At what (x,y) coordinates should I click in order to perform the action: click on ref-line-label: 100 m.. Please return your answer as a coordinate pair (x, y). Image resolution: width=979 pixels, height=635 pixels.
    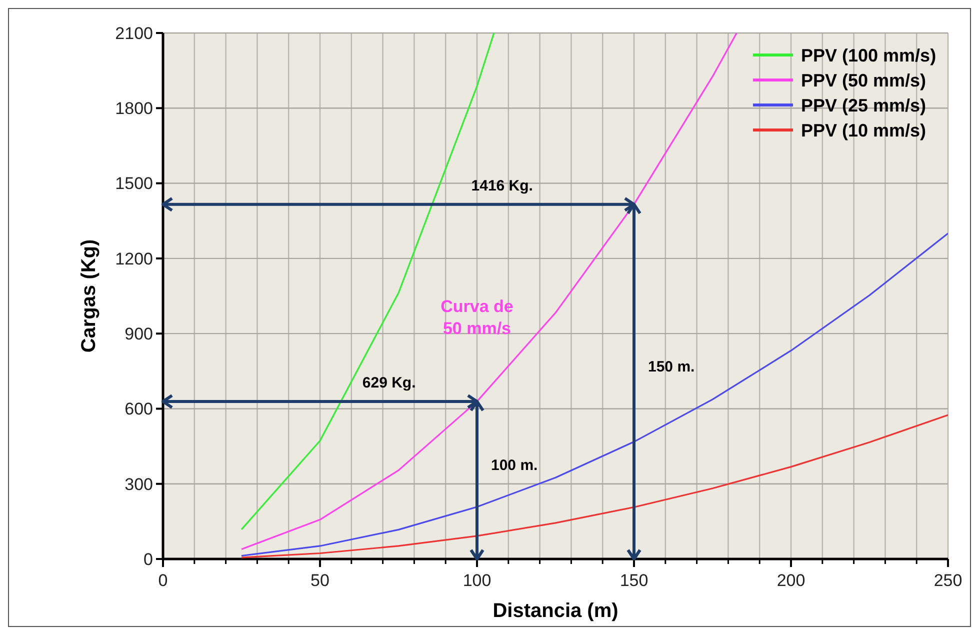
    Looking at the image, I should click on (514, 465).